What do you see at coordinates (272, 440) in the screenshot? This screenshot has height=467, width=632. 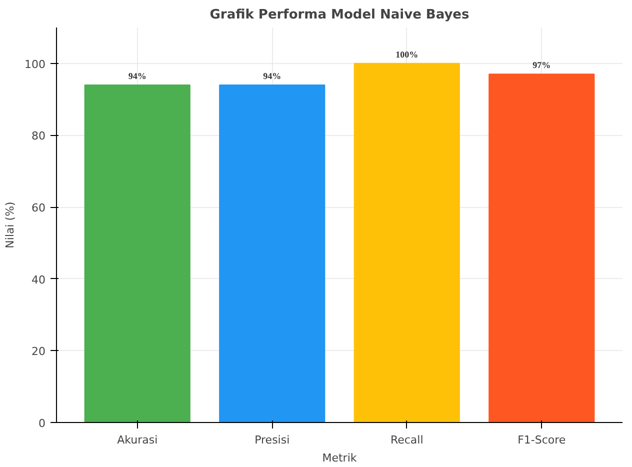 I see `x-tick-label: Presisi` at bounding box center [272, 440].